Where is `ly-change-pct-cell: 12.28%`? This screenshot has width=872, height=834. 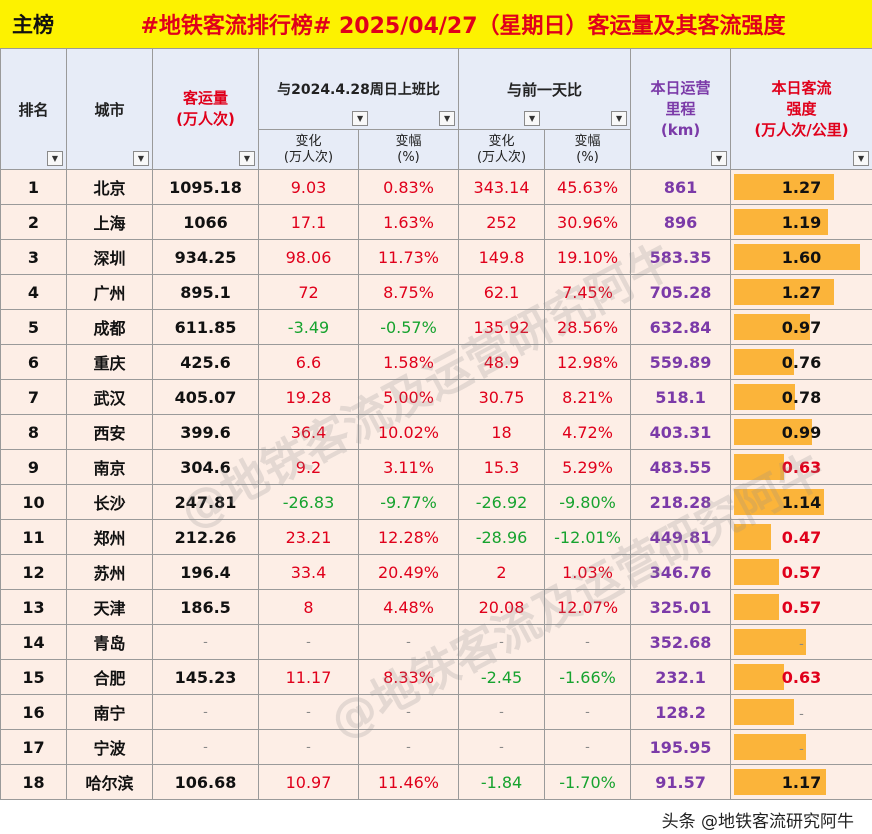
ly-change-pct-cell: 12.28% is located at coordinates (408, 537).